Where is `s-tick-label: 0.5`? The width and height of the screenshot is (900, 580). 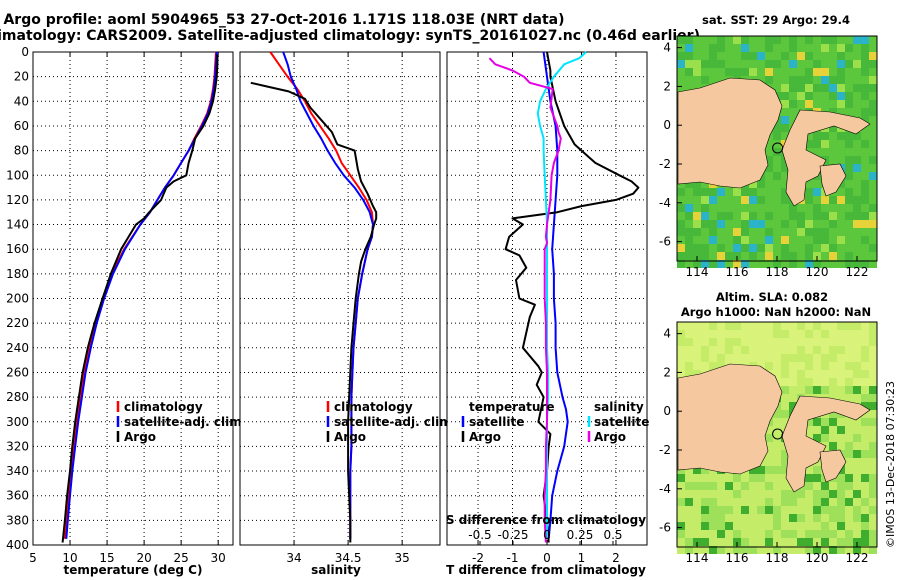
s-tick-label: 0.5 is located at coordinates (612, 535).